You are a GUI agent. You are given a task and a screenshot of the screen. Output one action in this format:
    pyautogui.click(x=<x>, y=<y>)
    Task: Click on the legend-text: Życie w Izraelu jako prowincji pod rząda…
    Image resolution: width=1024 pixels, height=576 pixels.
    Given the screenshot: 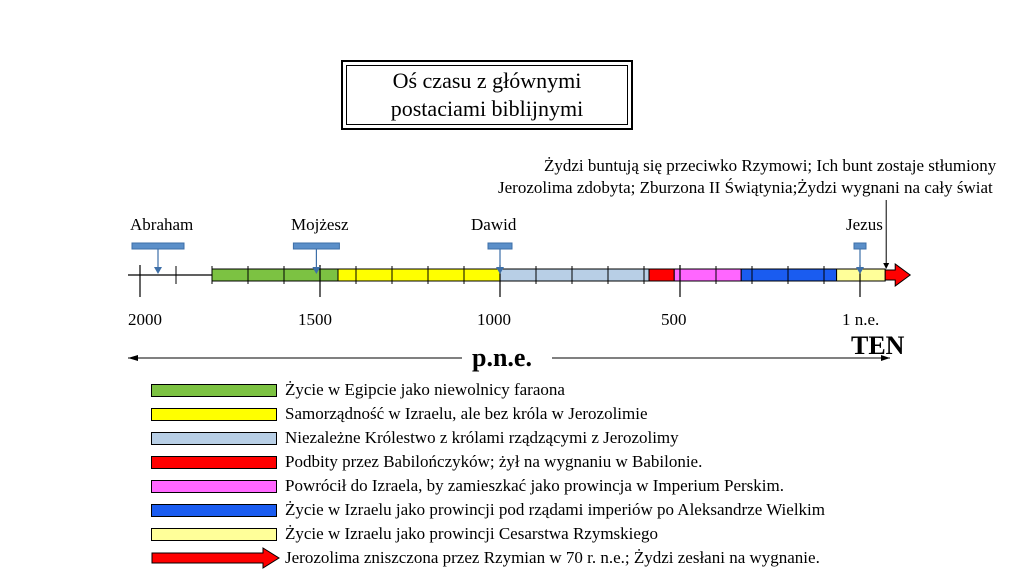 What is the action you would take?
    pyautogui.click(x=555, y=509)
    